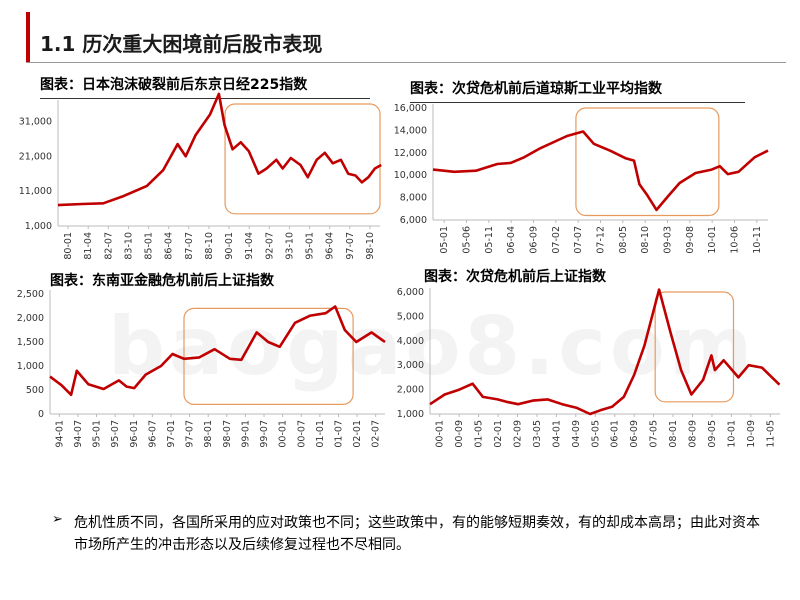  What do you see at coordinates (645, 240) in the screenshot?
I see `x-tick-label: 08-10` at bounding box center [645, 240].